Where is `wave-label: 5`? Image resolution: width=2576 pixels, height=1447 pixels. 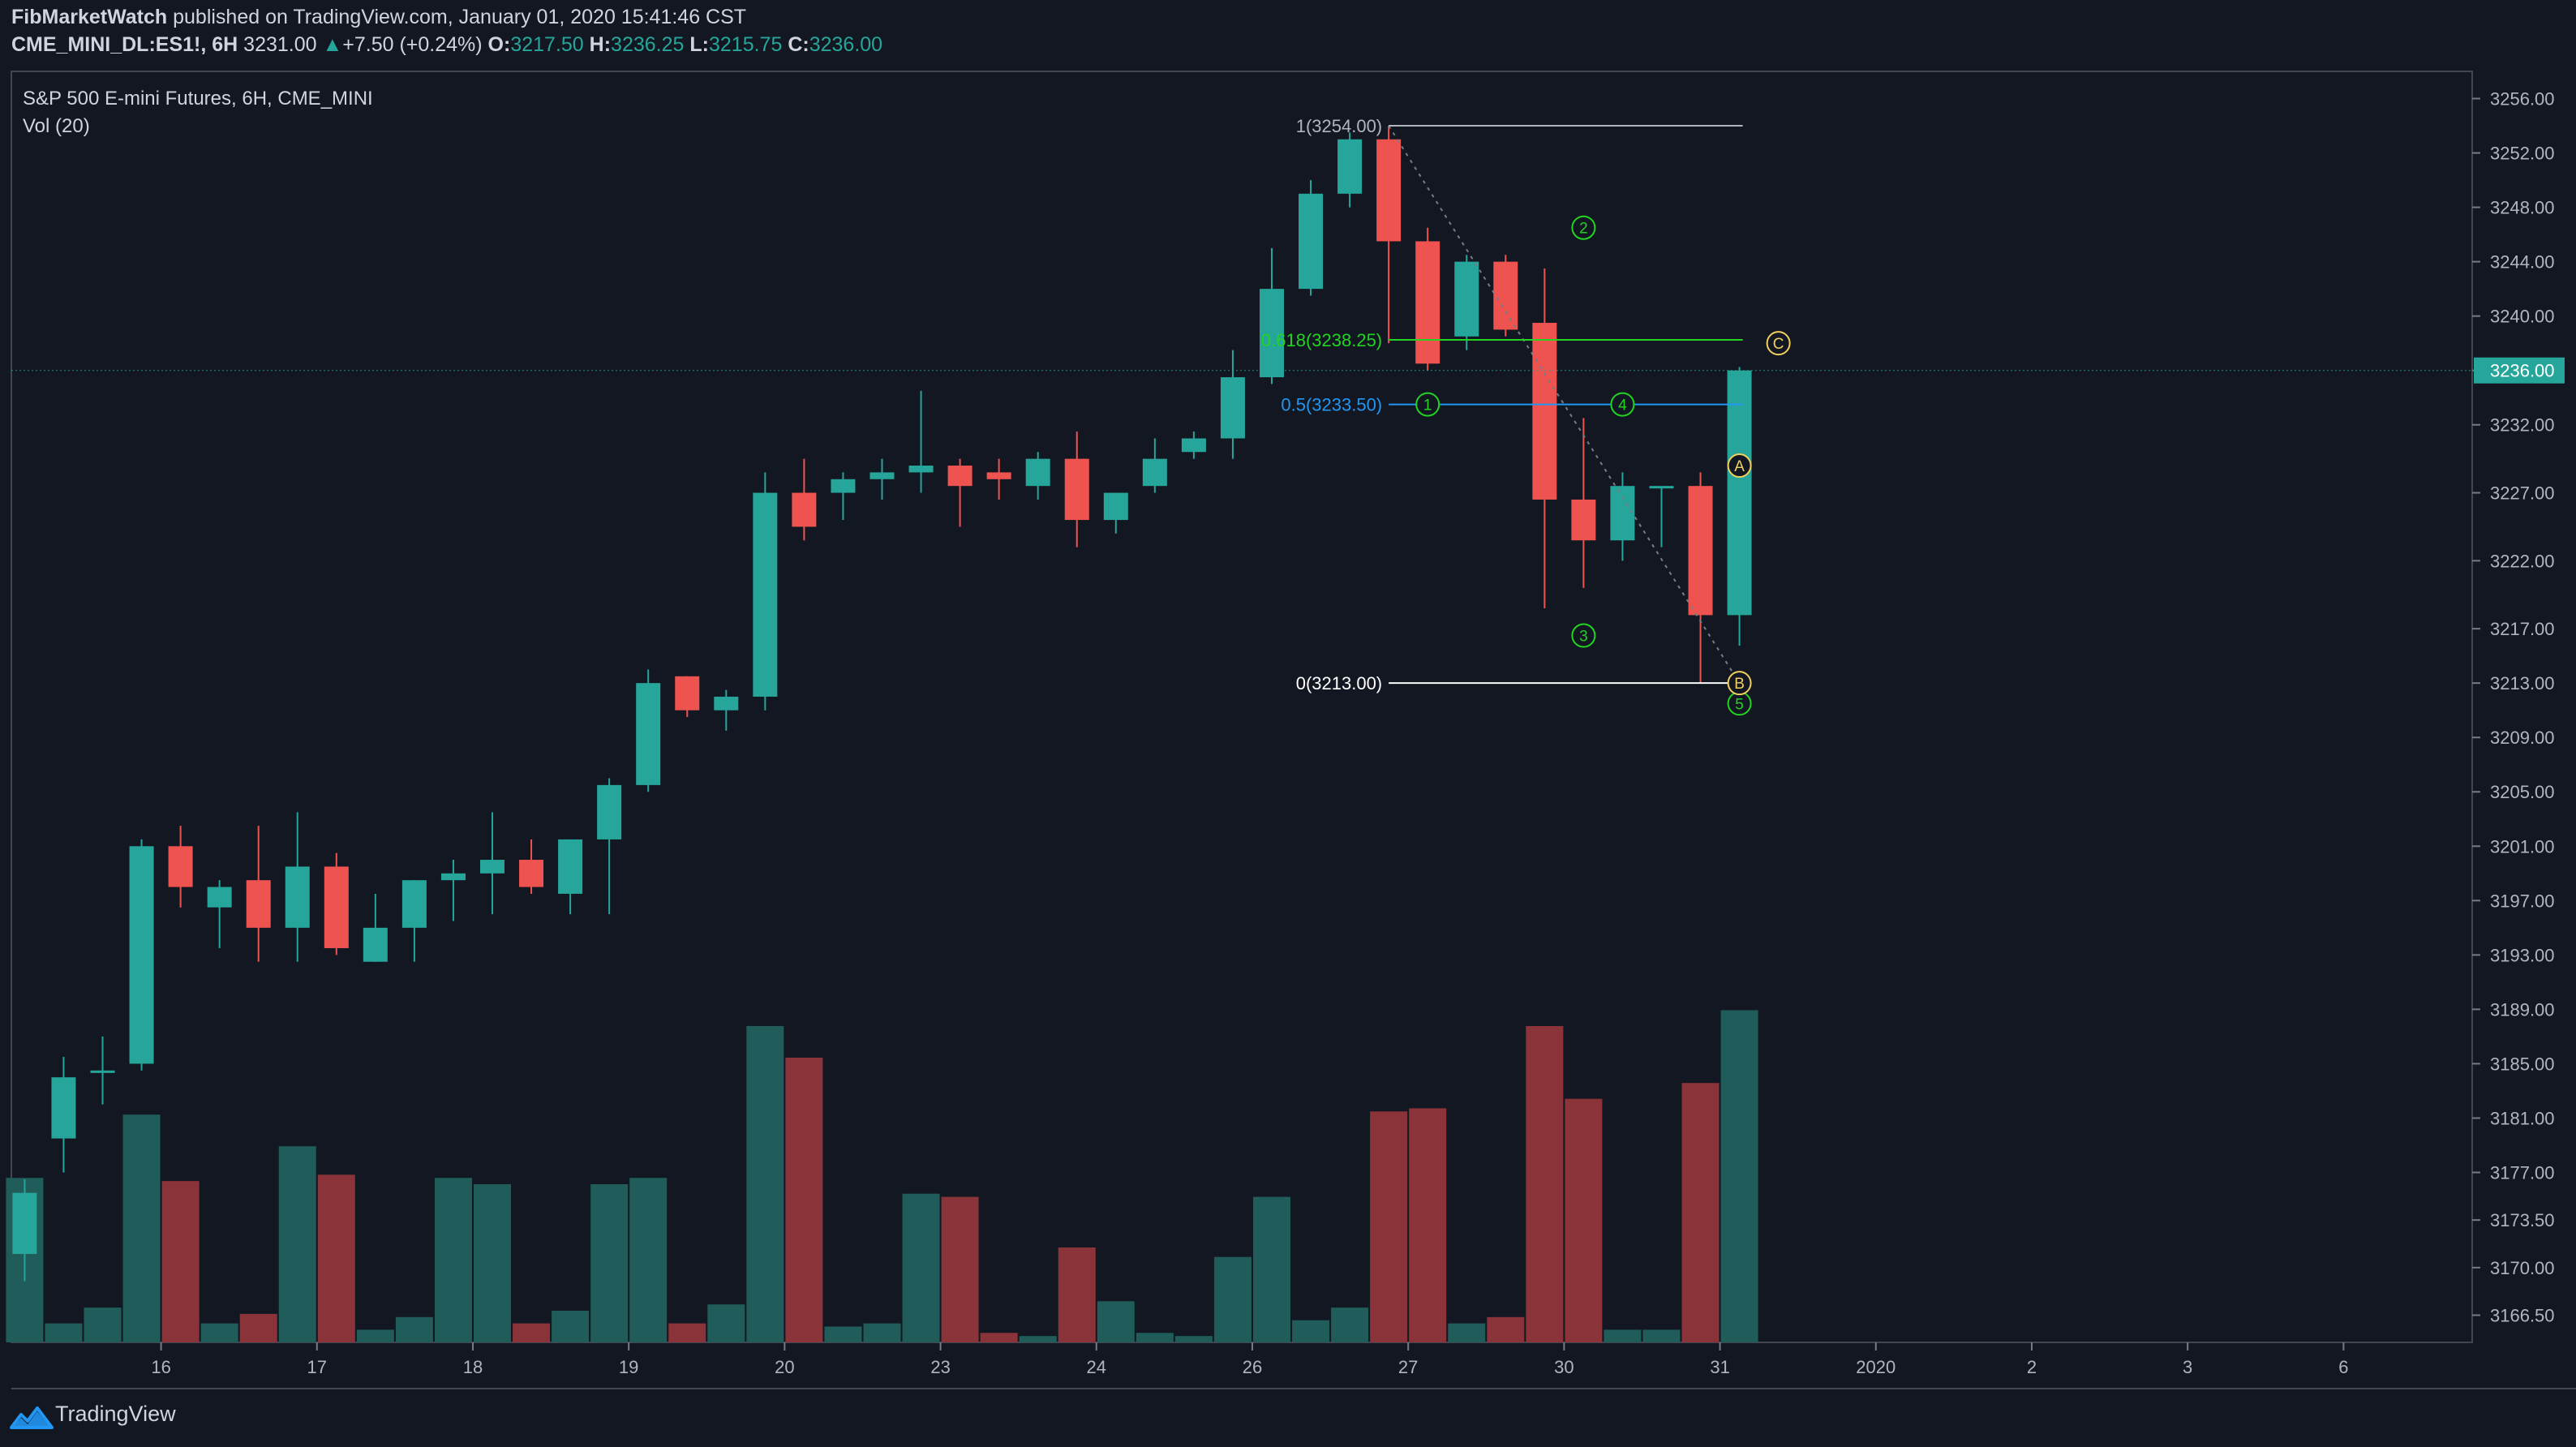
wave-label: 5 is located at coordinates (1739, 704).